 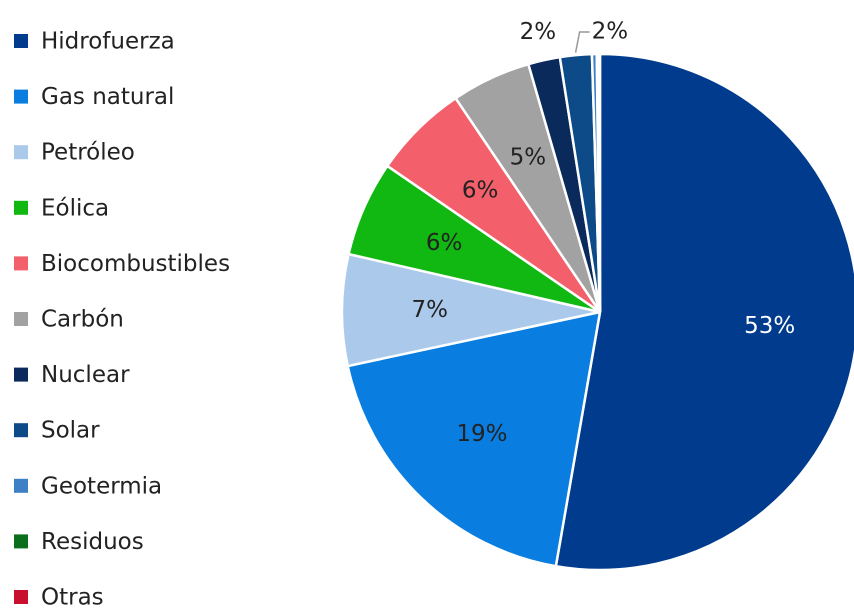 I want to click on legend-label: Residuos, so click(x=92, y=542).